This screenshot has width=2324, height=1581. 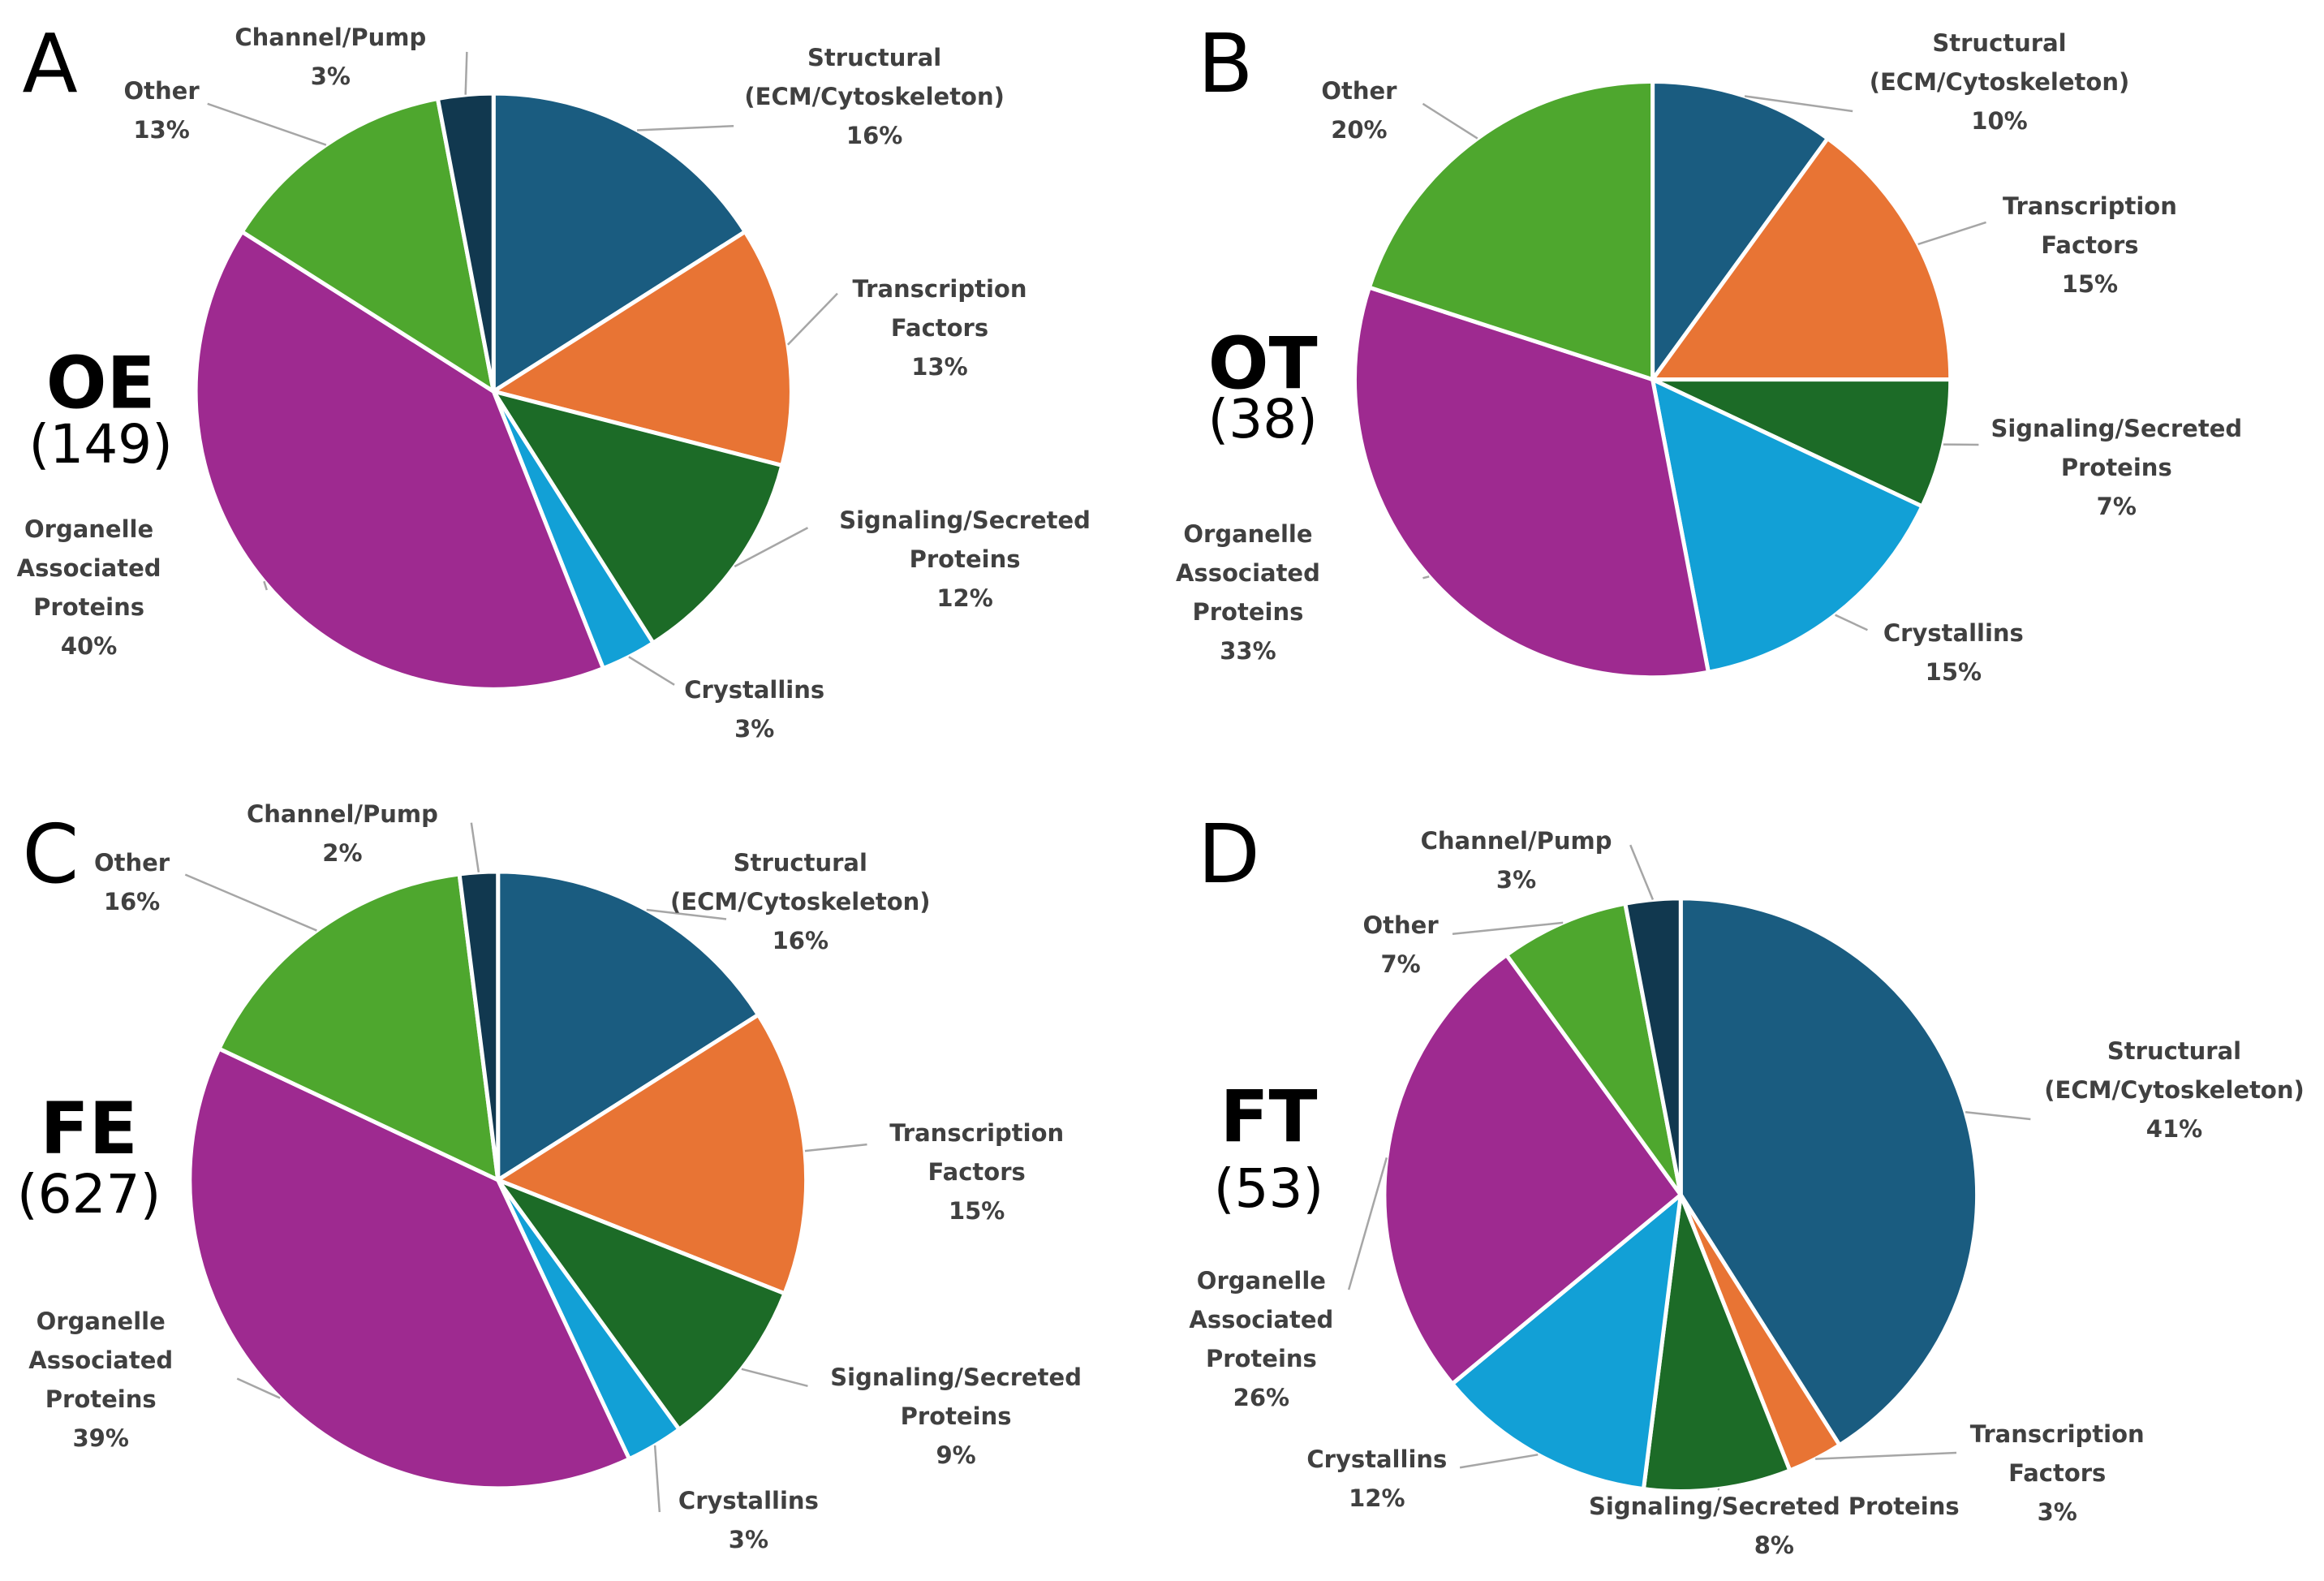 I want to click on slice-percent: 10%, so click(x=1999, y=122).